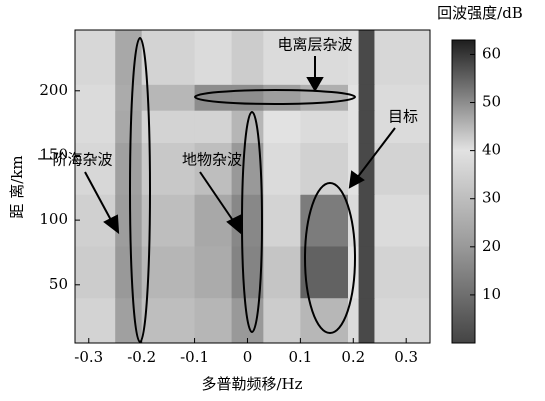  What do you see at coordinates (300, 357) in the screenshot?
I see `x-tick-label: 0.1` at bounding box center [300, 357].